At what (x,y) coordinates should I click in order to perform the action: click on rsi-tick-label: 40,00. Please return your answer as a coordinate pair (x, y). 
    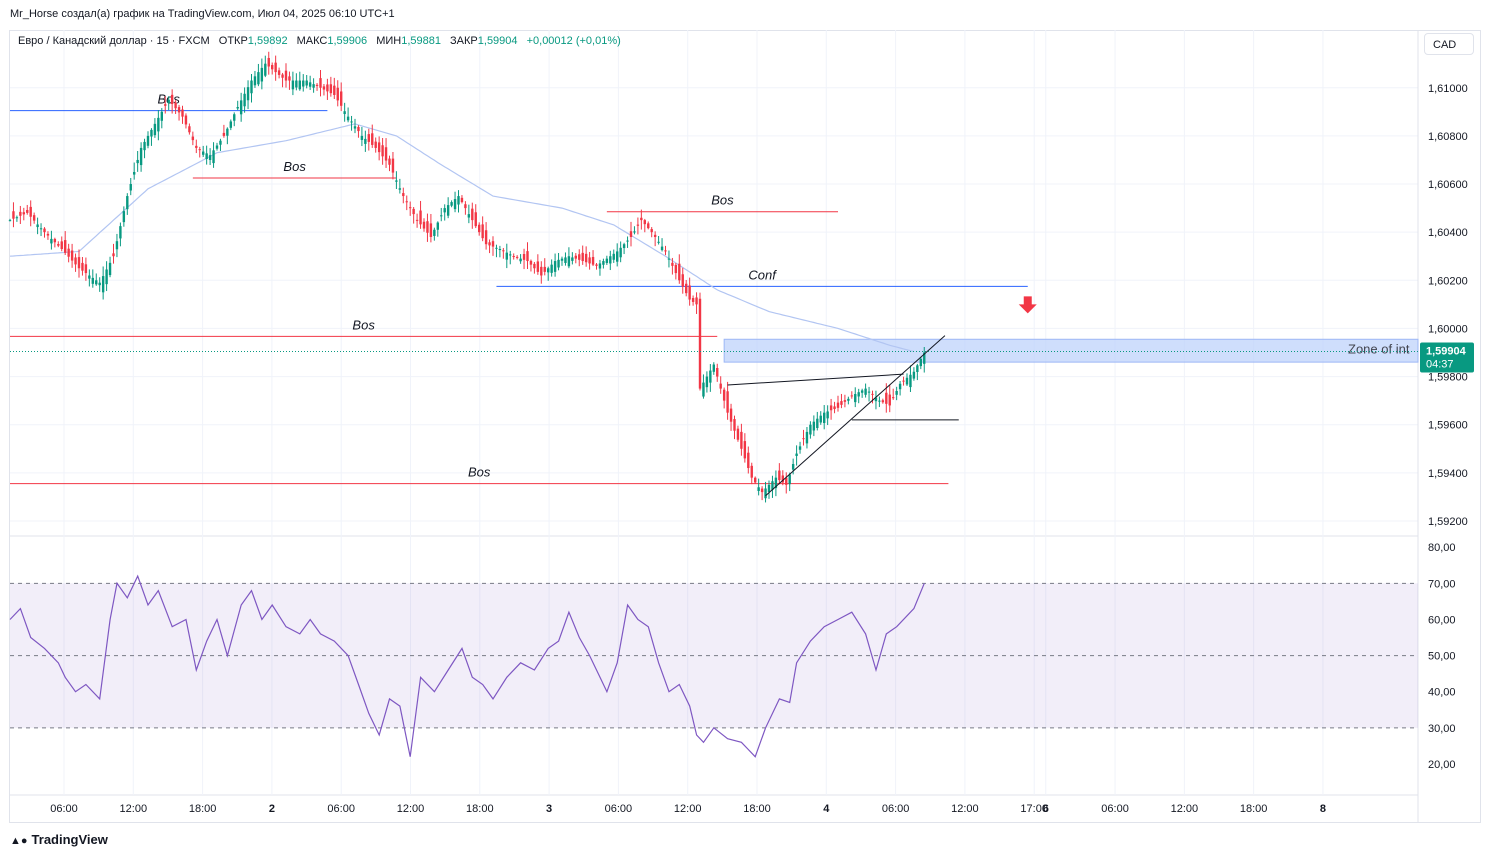
    Looking at the image, I should click on (1442, 693).